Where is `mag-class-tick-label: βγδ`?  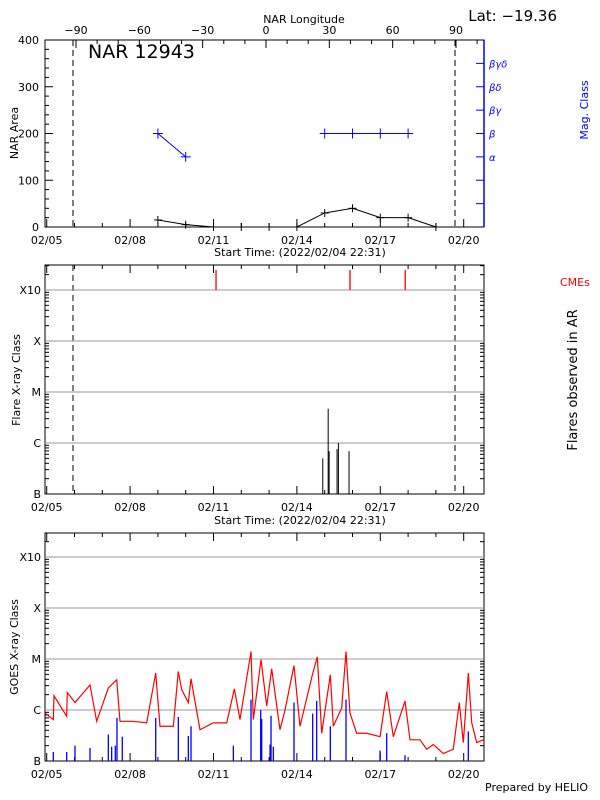
mag-class-tick-label: βγδ is located at coordinates (497, 64).